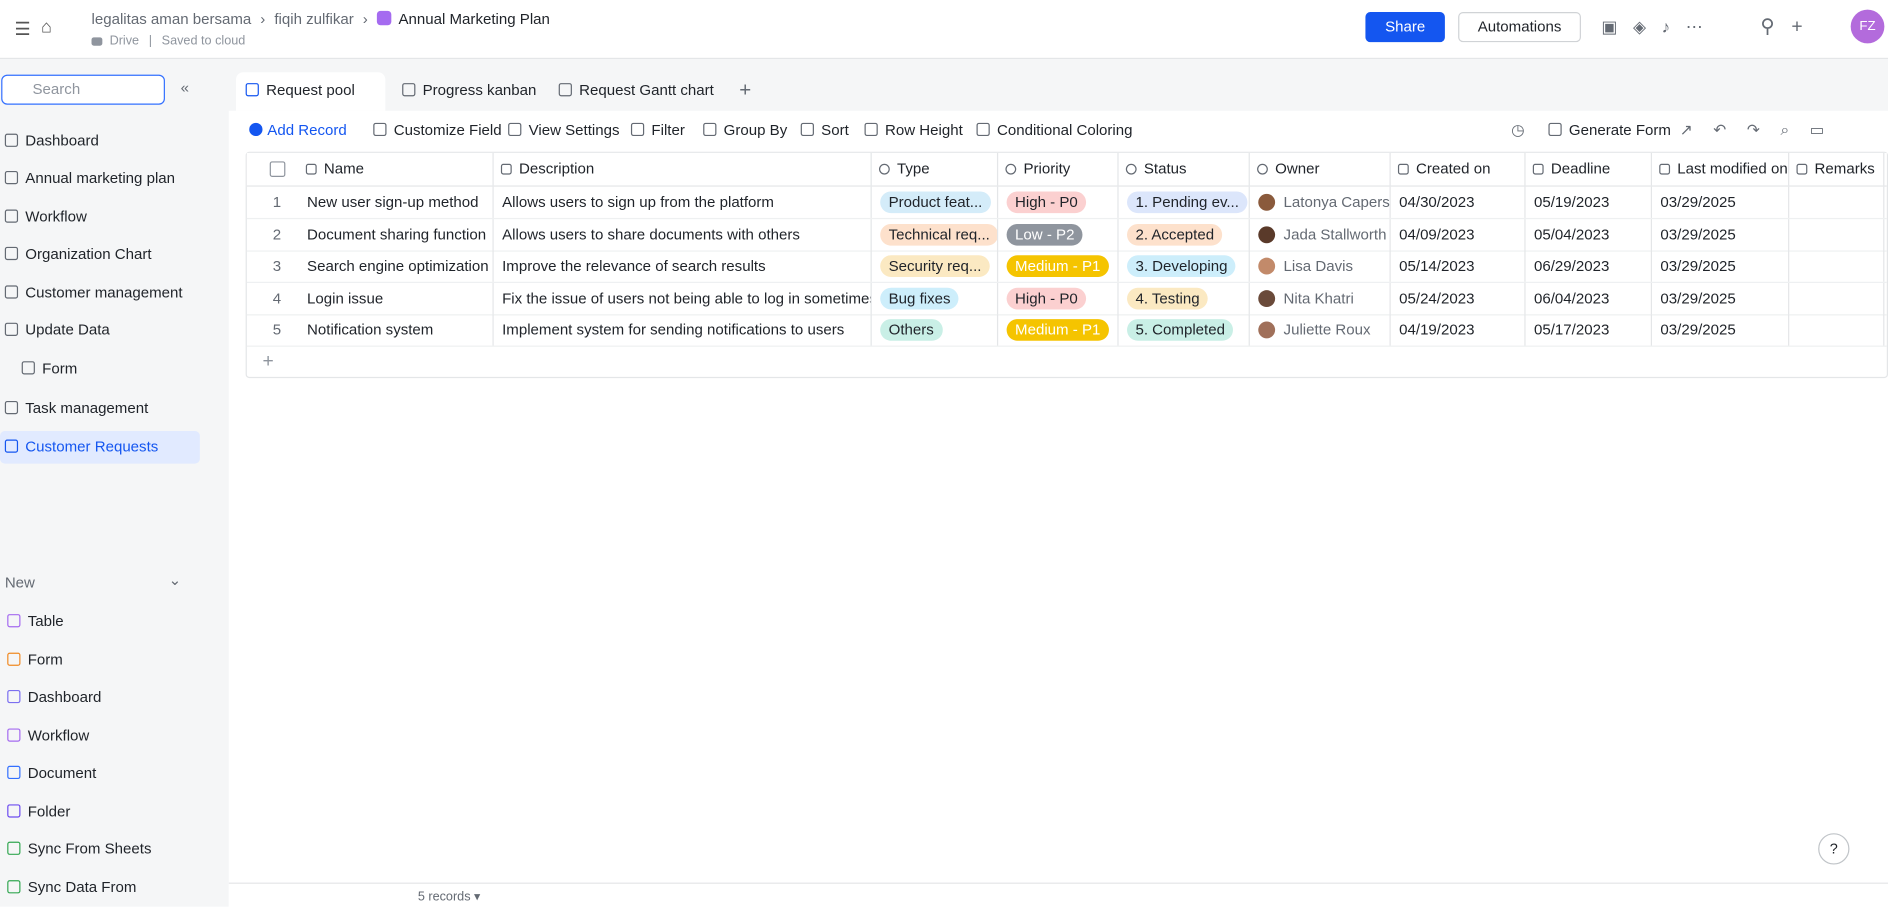 The image size is (1888, 908). What do you see at coordinates (1437, 202) in the screenshot?
I see `cell-text: 04/30/2023` at bounding box center [1437, 202].